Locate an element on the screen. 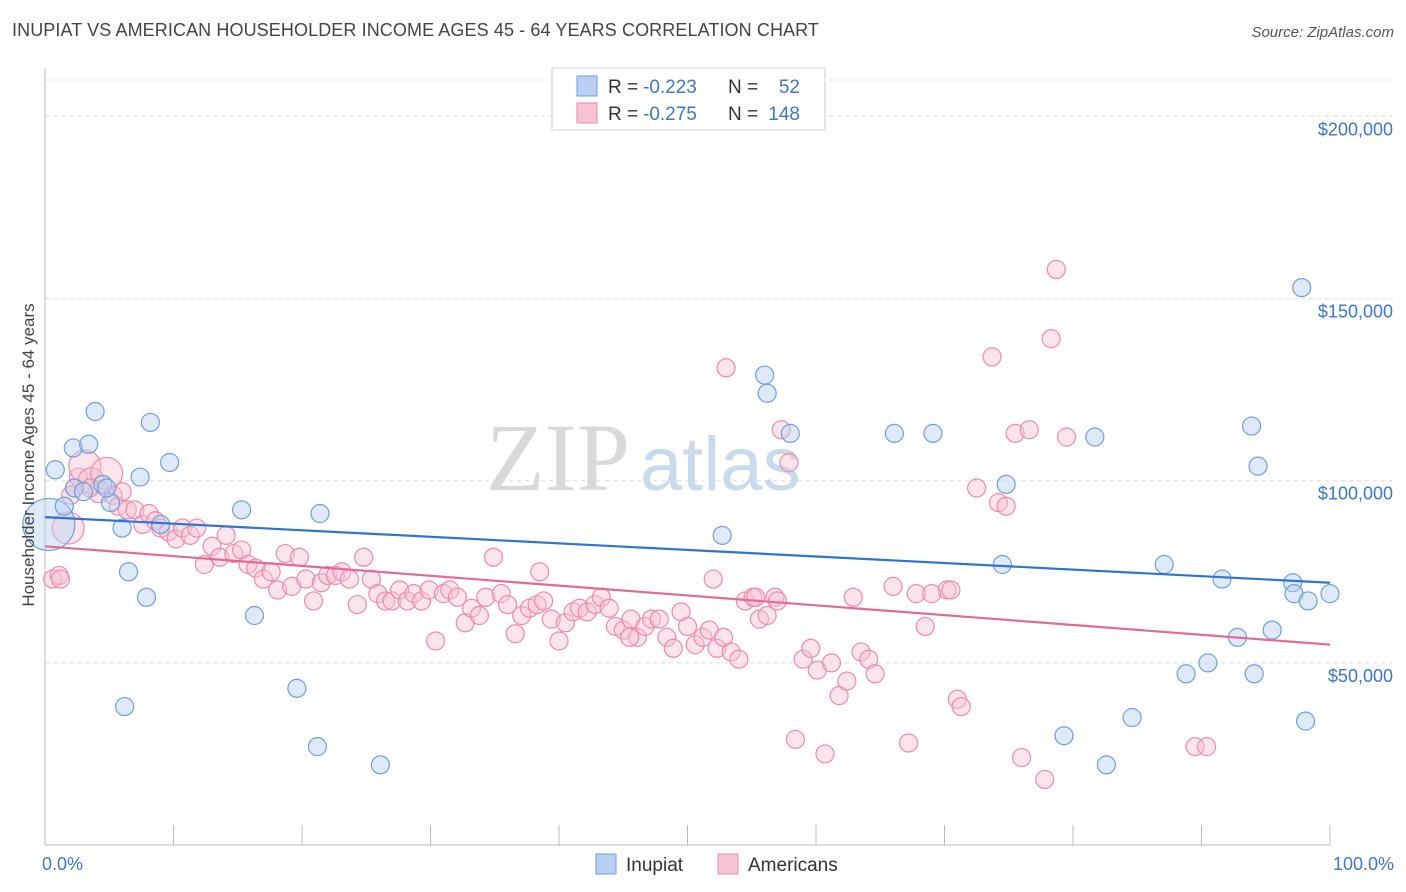 Image resolution: width=1406 pixels, height=892 pixels. watermark: ZIP atlas is located at coordinates (643, 457).